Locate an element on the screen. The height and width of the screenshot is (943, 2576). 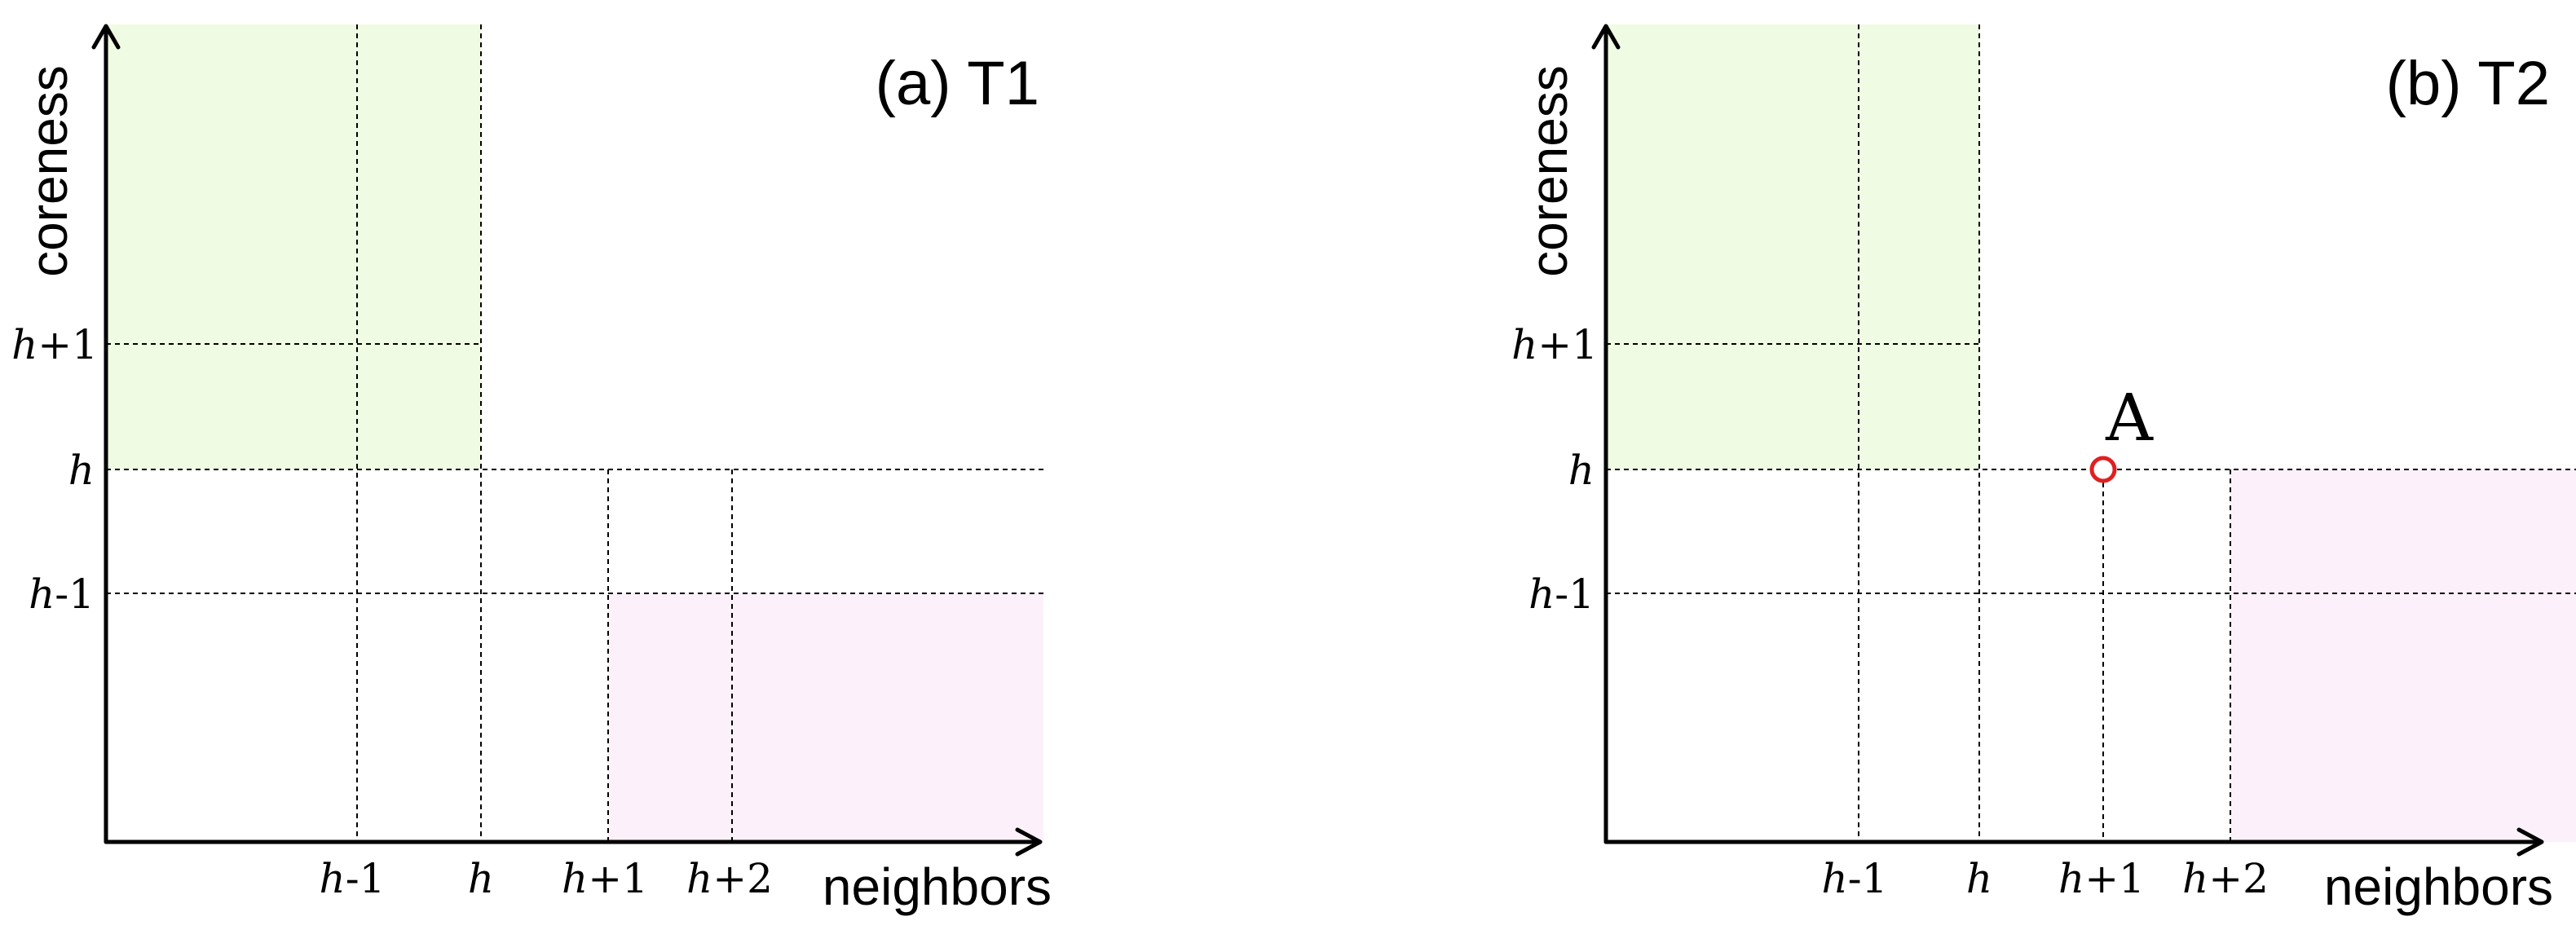
point-a-marker is located at coordinates (2103, 469).